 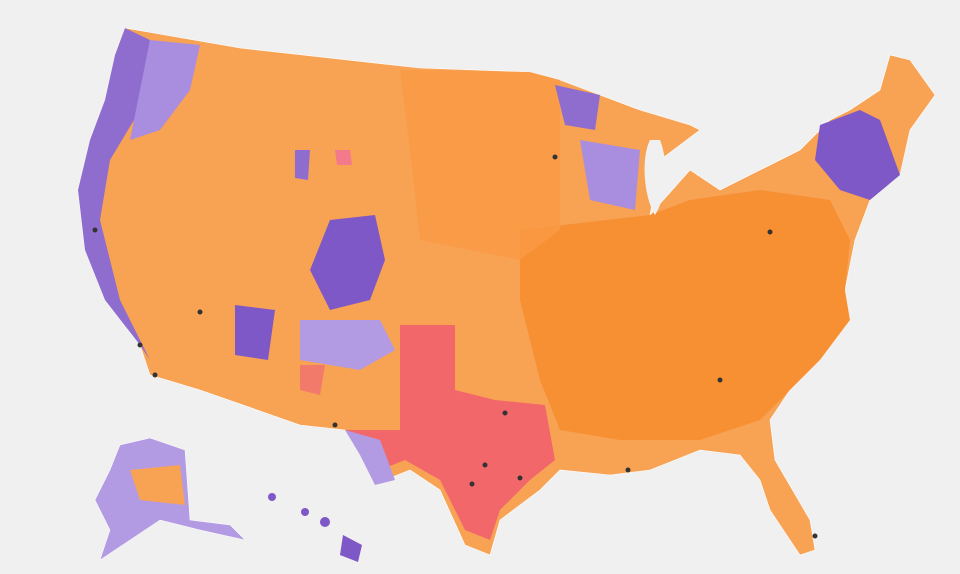 I want to click on border-purple, so click(x=370, y=457).